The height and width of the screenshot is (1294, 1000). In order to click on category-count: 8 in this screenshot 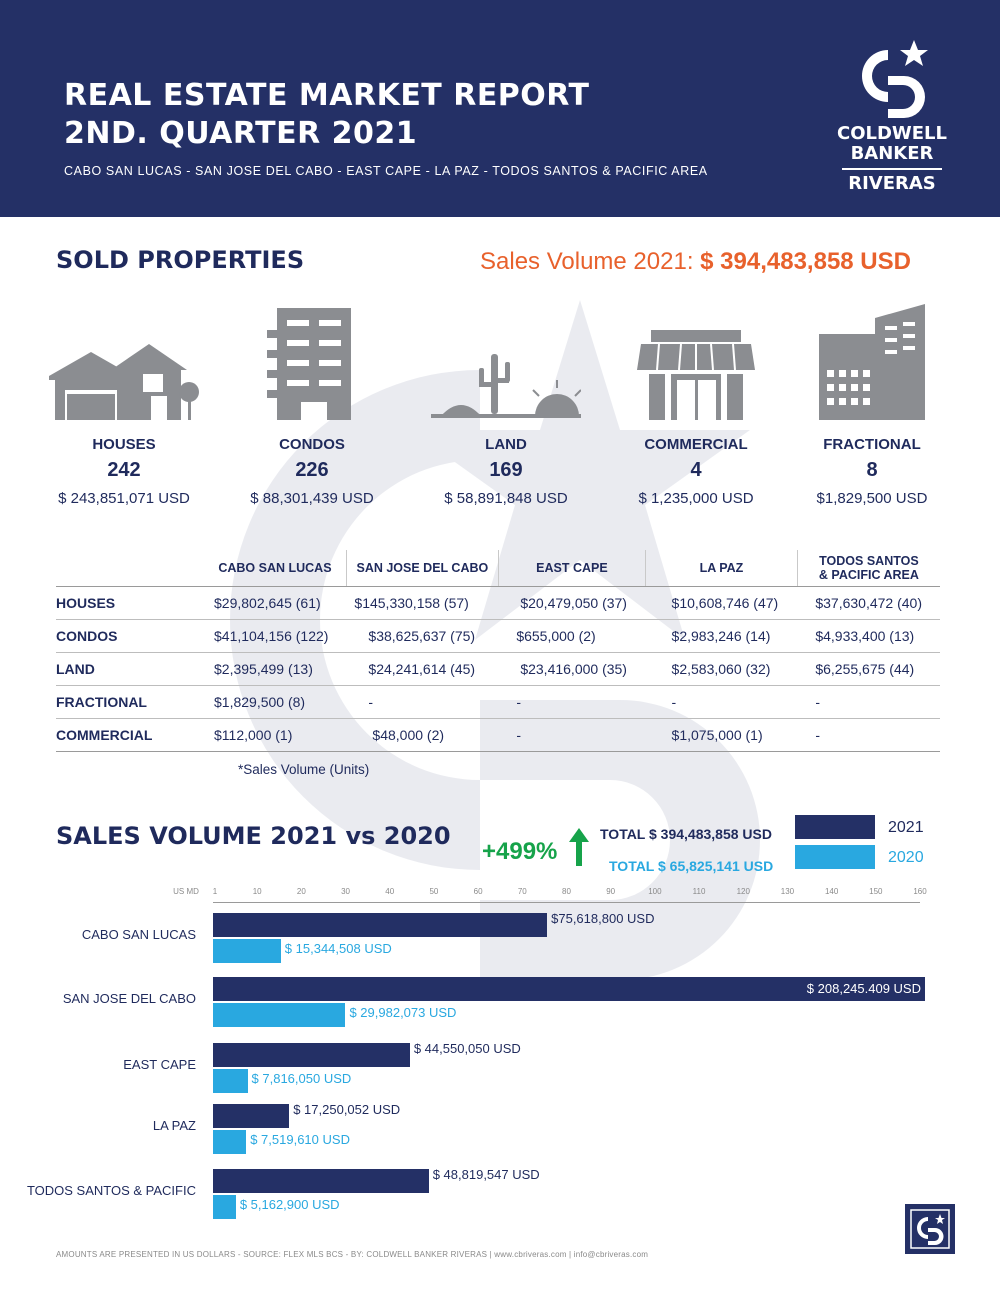, I will do `click(872, 470)`.